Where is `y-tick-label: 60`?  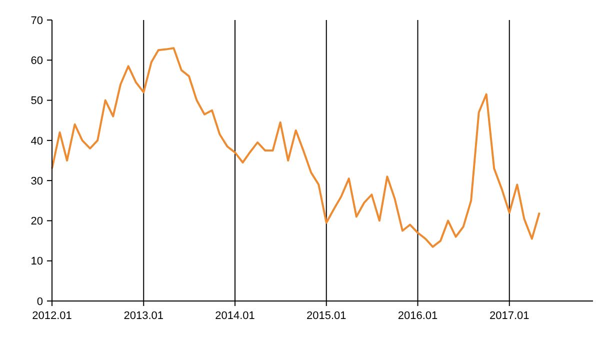 y-tick-label: 60 is located at coordinates (36, 60).